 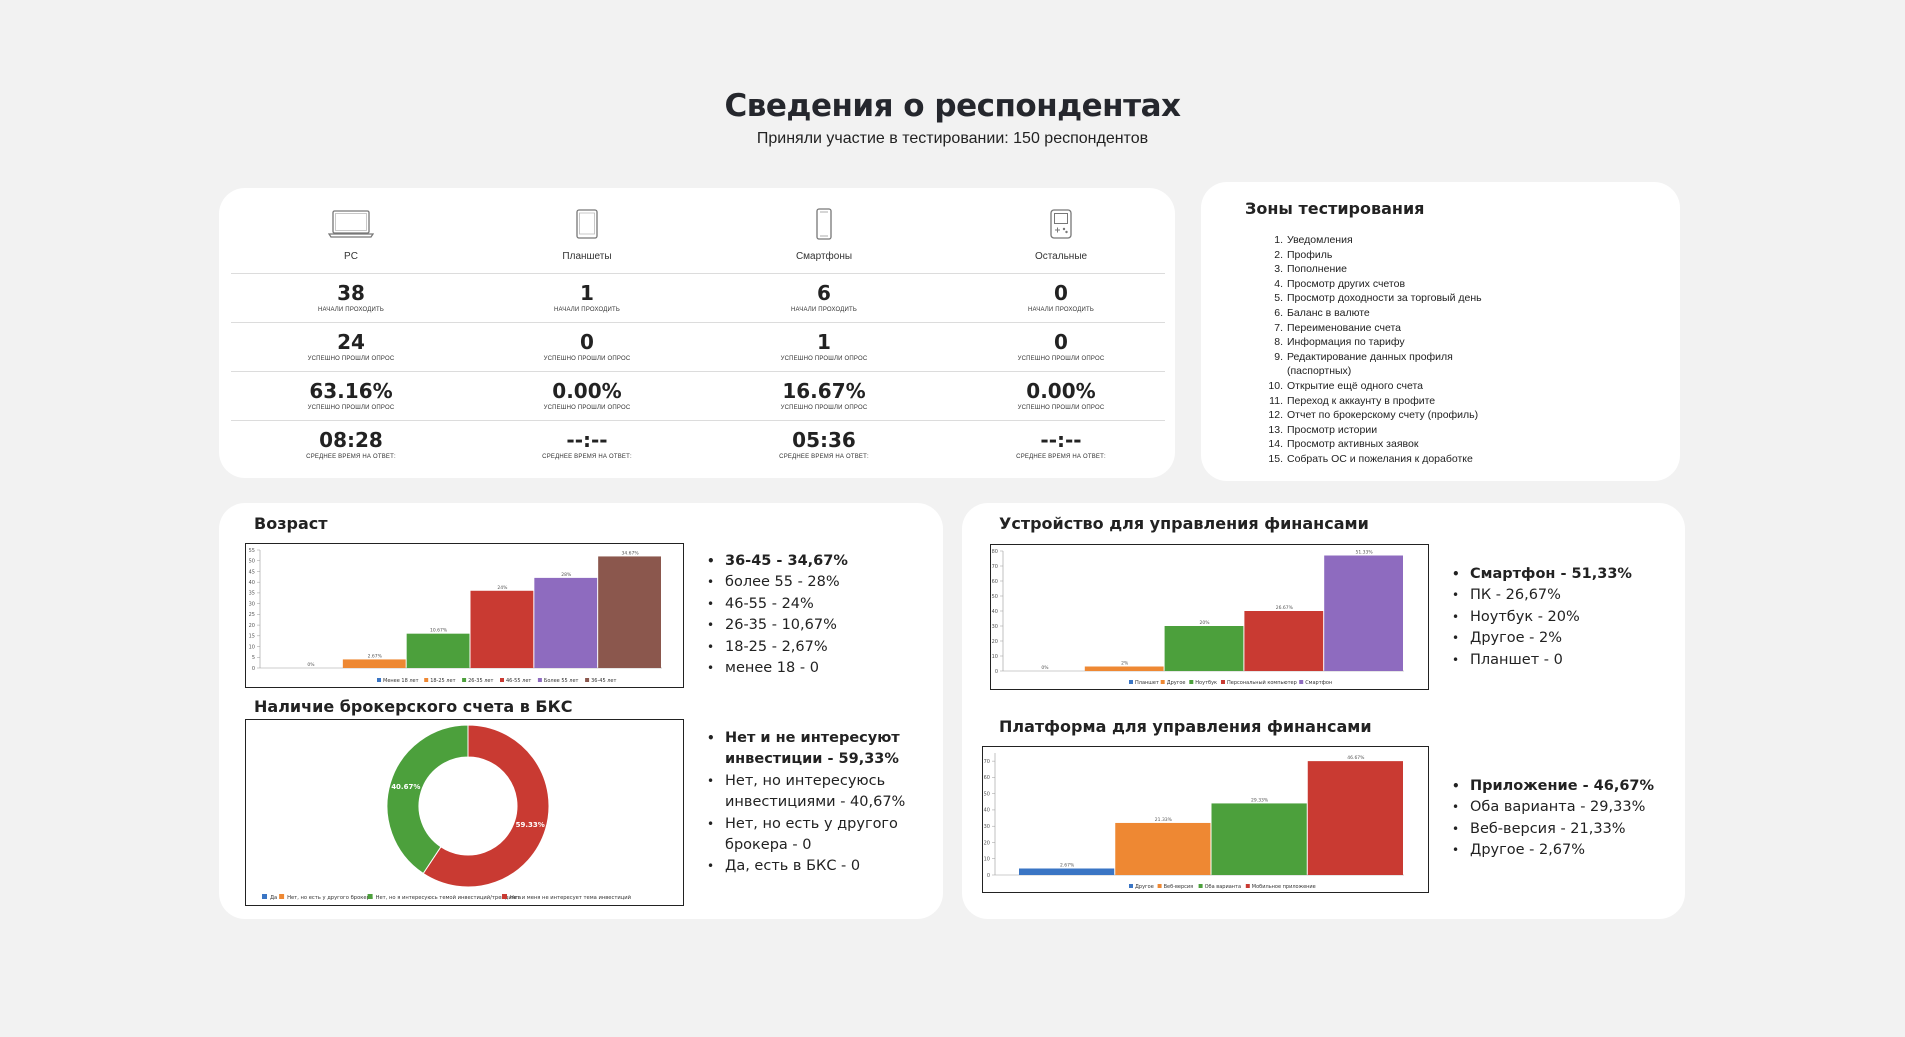 What do you see at coordinates (518, 681) in the screenshot?
I see `legend-label: 46-55 лет` at bounding box center [518, 681].